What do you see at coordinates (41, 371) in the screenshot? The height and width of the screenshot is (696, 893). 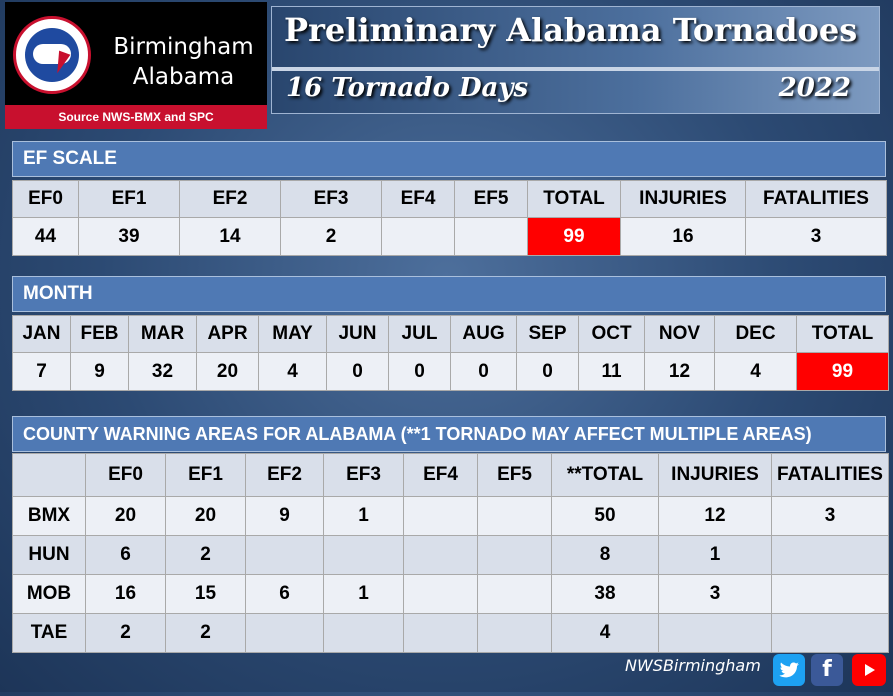 I see `table-cell: 7` at bounding box center [41, 371].